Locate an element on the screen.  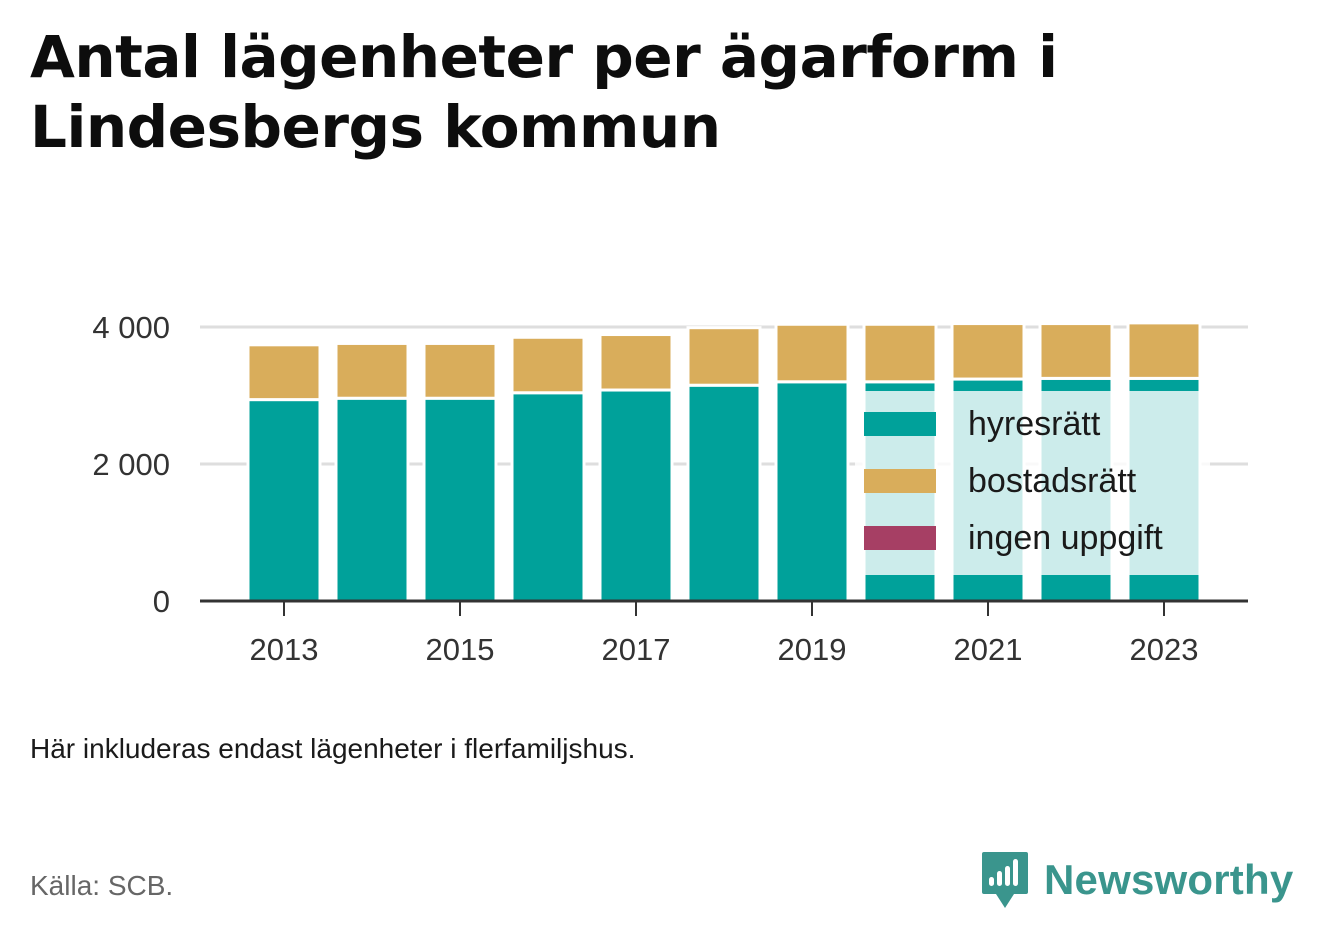
x-tick-label: 2021 is located at coordinates (988, 649).